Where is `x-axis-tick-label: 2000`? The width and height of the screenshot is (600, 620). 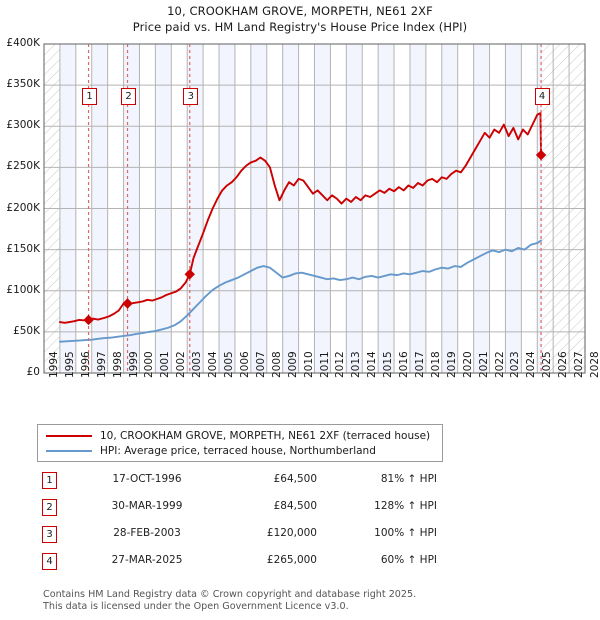
x-axis-tick-label: 2000 is located at coordinates (149, 364).